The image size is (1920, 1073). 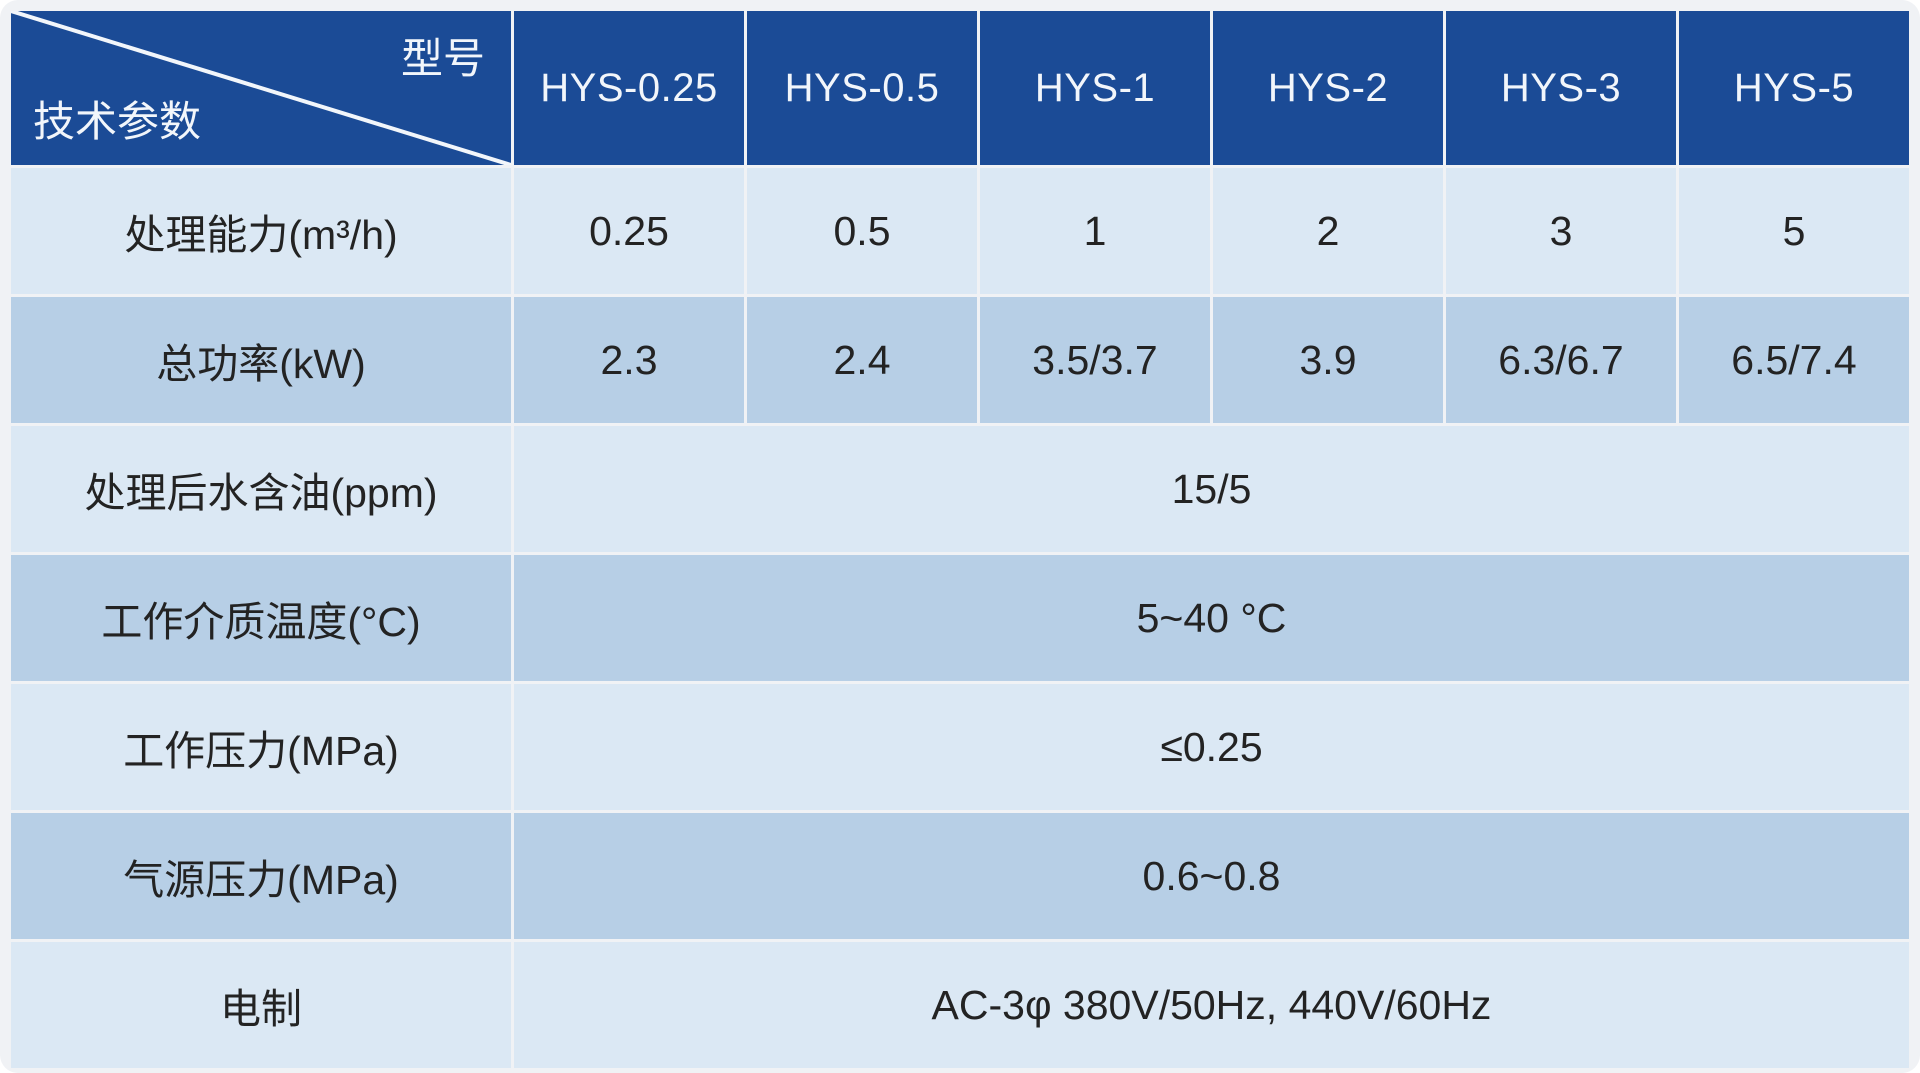 What do you see at coordinates (629, 88) in the screenshot?
I see `column-header-model-0: HYS-0.25` at bounding box center [629, 88].